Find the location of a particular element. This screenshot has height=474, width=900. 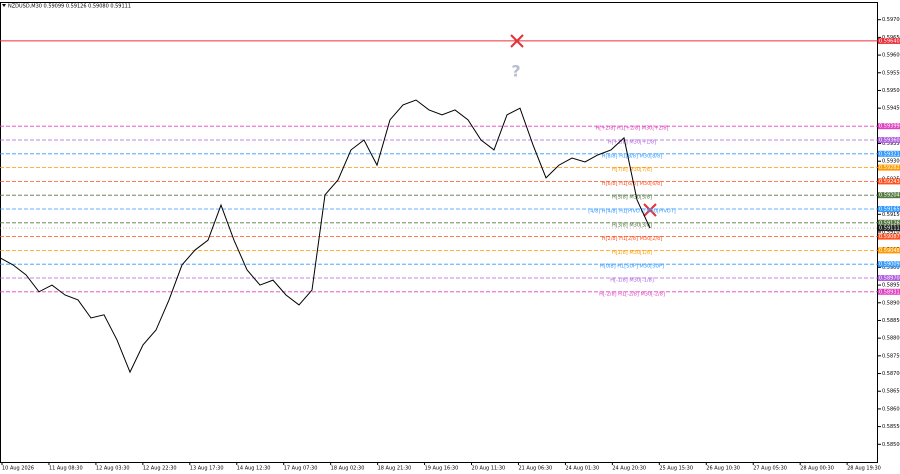

price-tag-label: 0.58970 is located at coordinates (889, 279).